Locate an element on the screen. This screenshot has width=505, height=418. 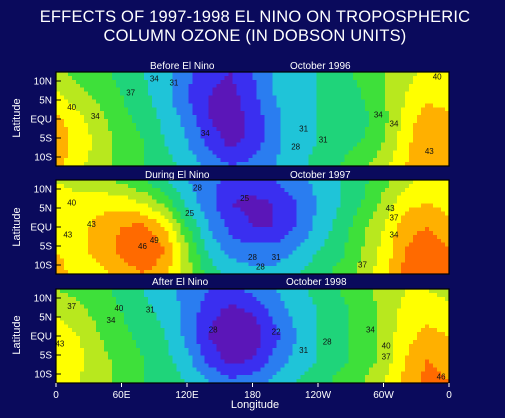
y-tick-label: 5S is located at coordinates (46, 139).